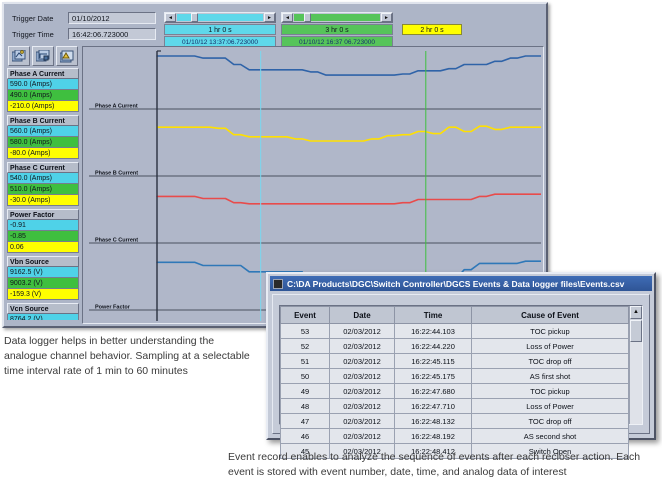 This screenshot has height=485, width=662. Describe the element at coordinates (550, 406) in the screenshot. I see `table-cell: Loss of Power` at that location.